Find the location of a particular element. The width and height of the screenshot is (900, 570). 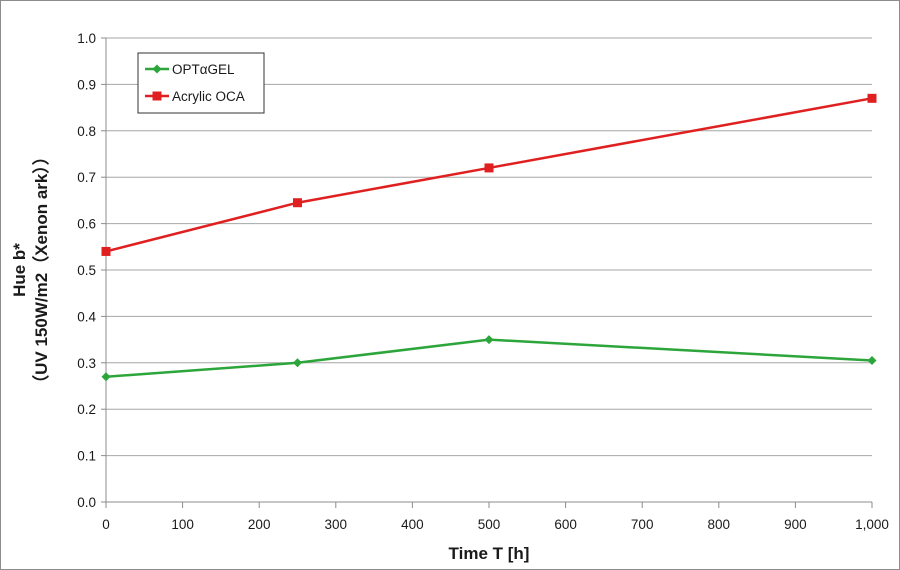

x-tick-label: 900 is located at coordinates (795, 524).